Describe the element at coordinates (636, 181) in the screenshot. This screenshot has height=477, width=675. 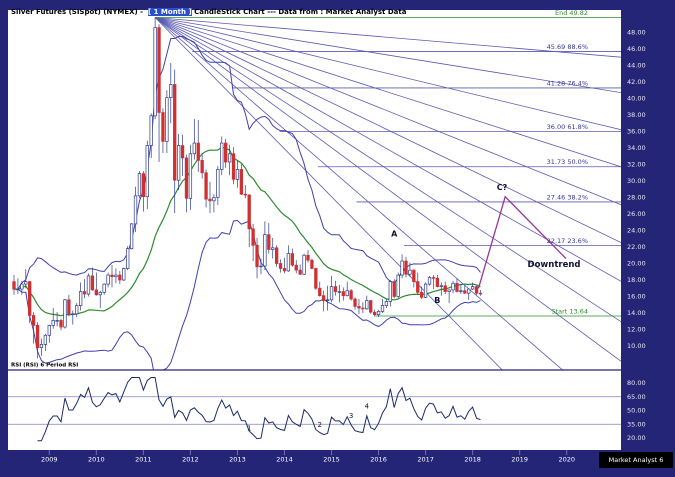
I see `price-axis-tick: 30.00` at that location.